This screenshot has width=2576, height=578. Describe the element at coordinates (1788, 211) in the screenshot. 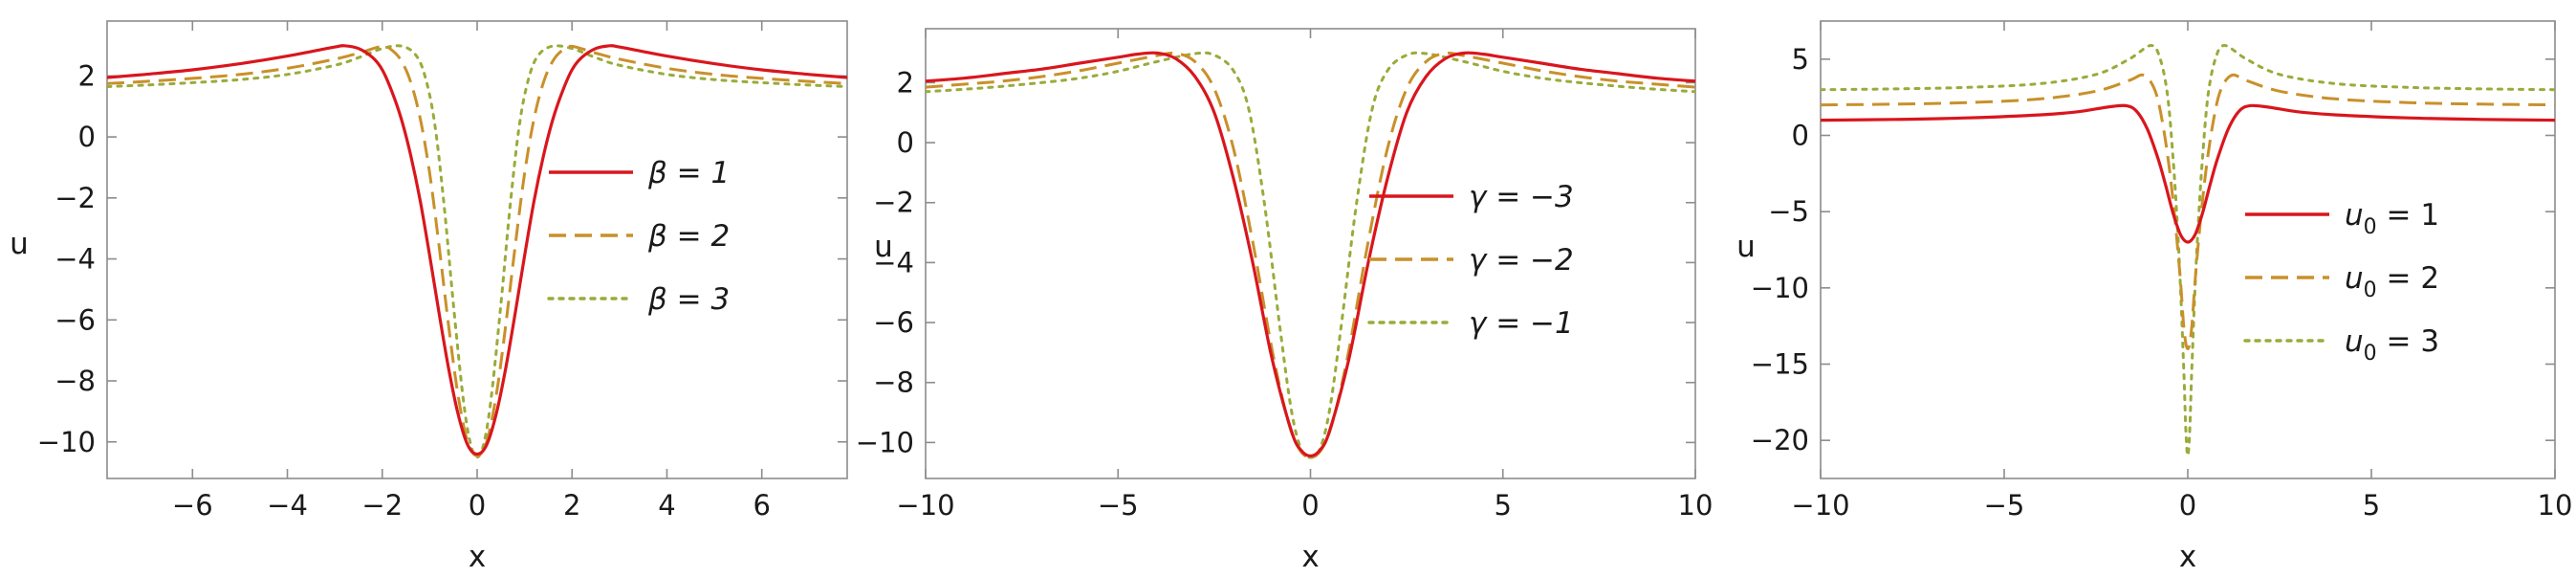

I see `y-tick-label: −5` at that location.